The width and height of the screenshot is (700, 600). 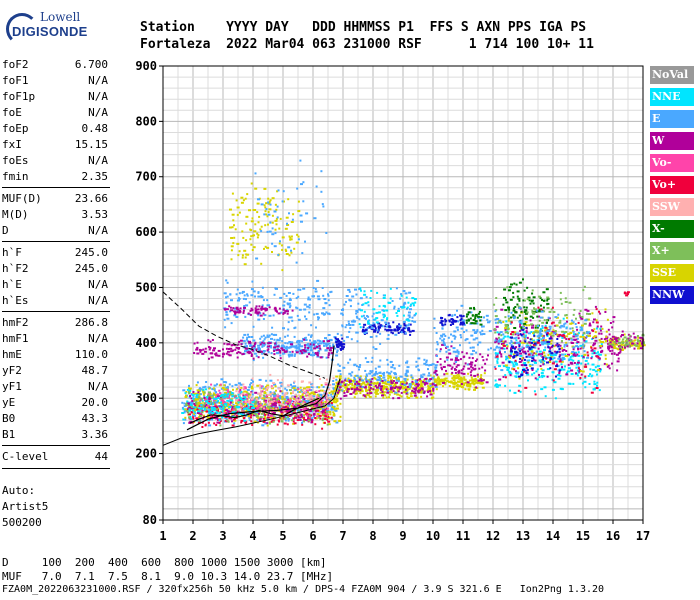 What do you see at coordinates (9, 402) in the screenshot?
I see `parameter-name: yE` at bounding box center [9, 402].